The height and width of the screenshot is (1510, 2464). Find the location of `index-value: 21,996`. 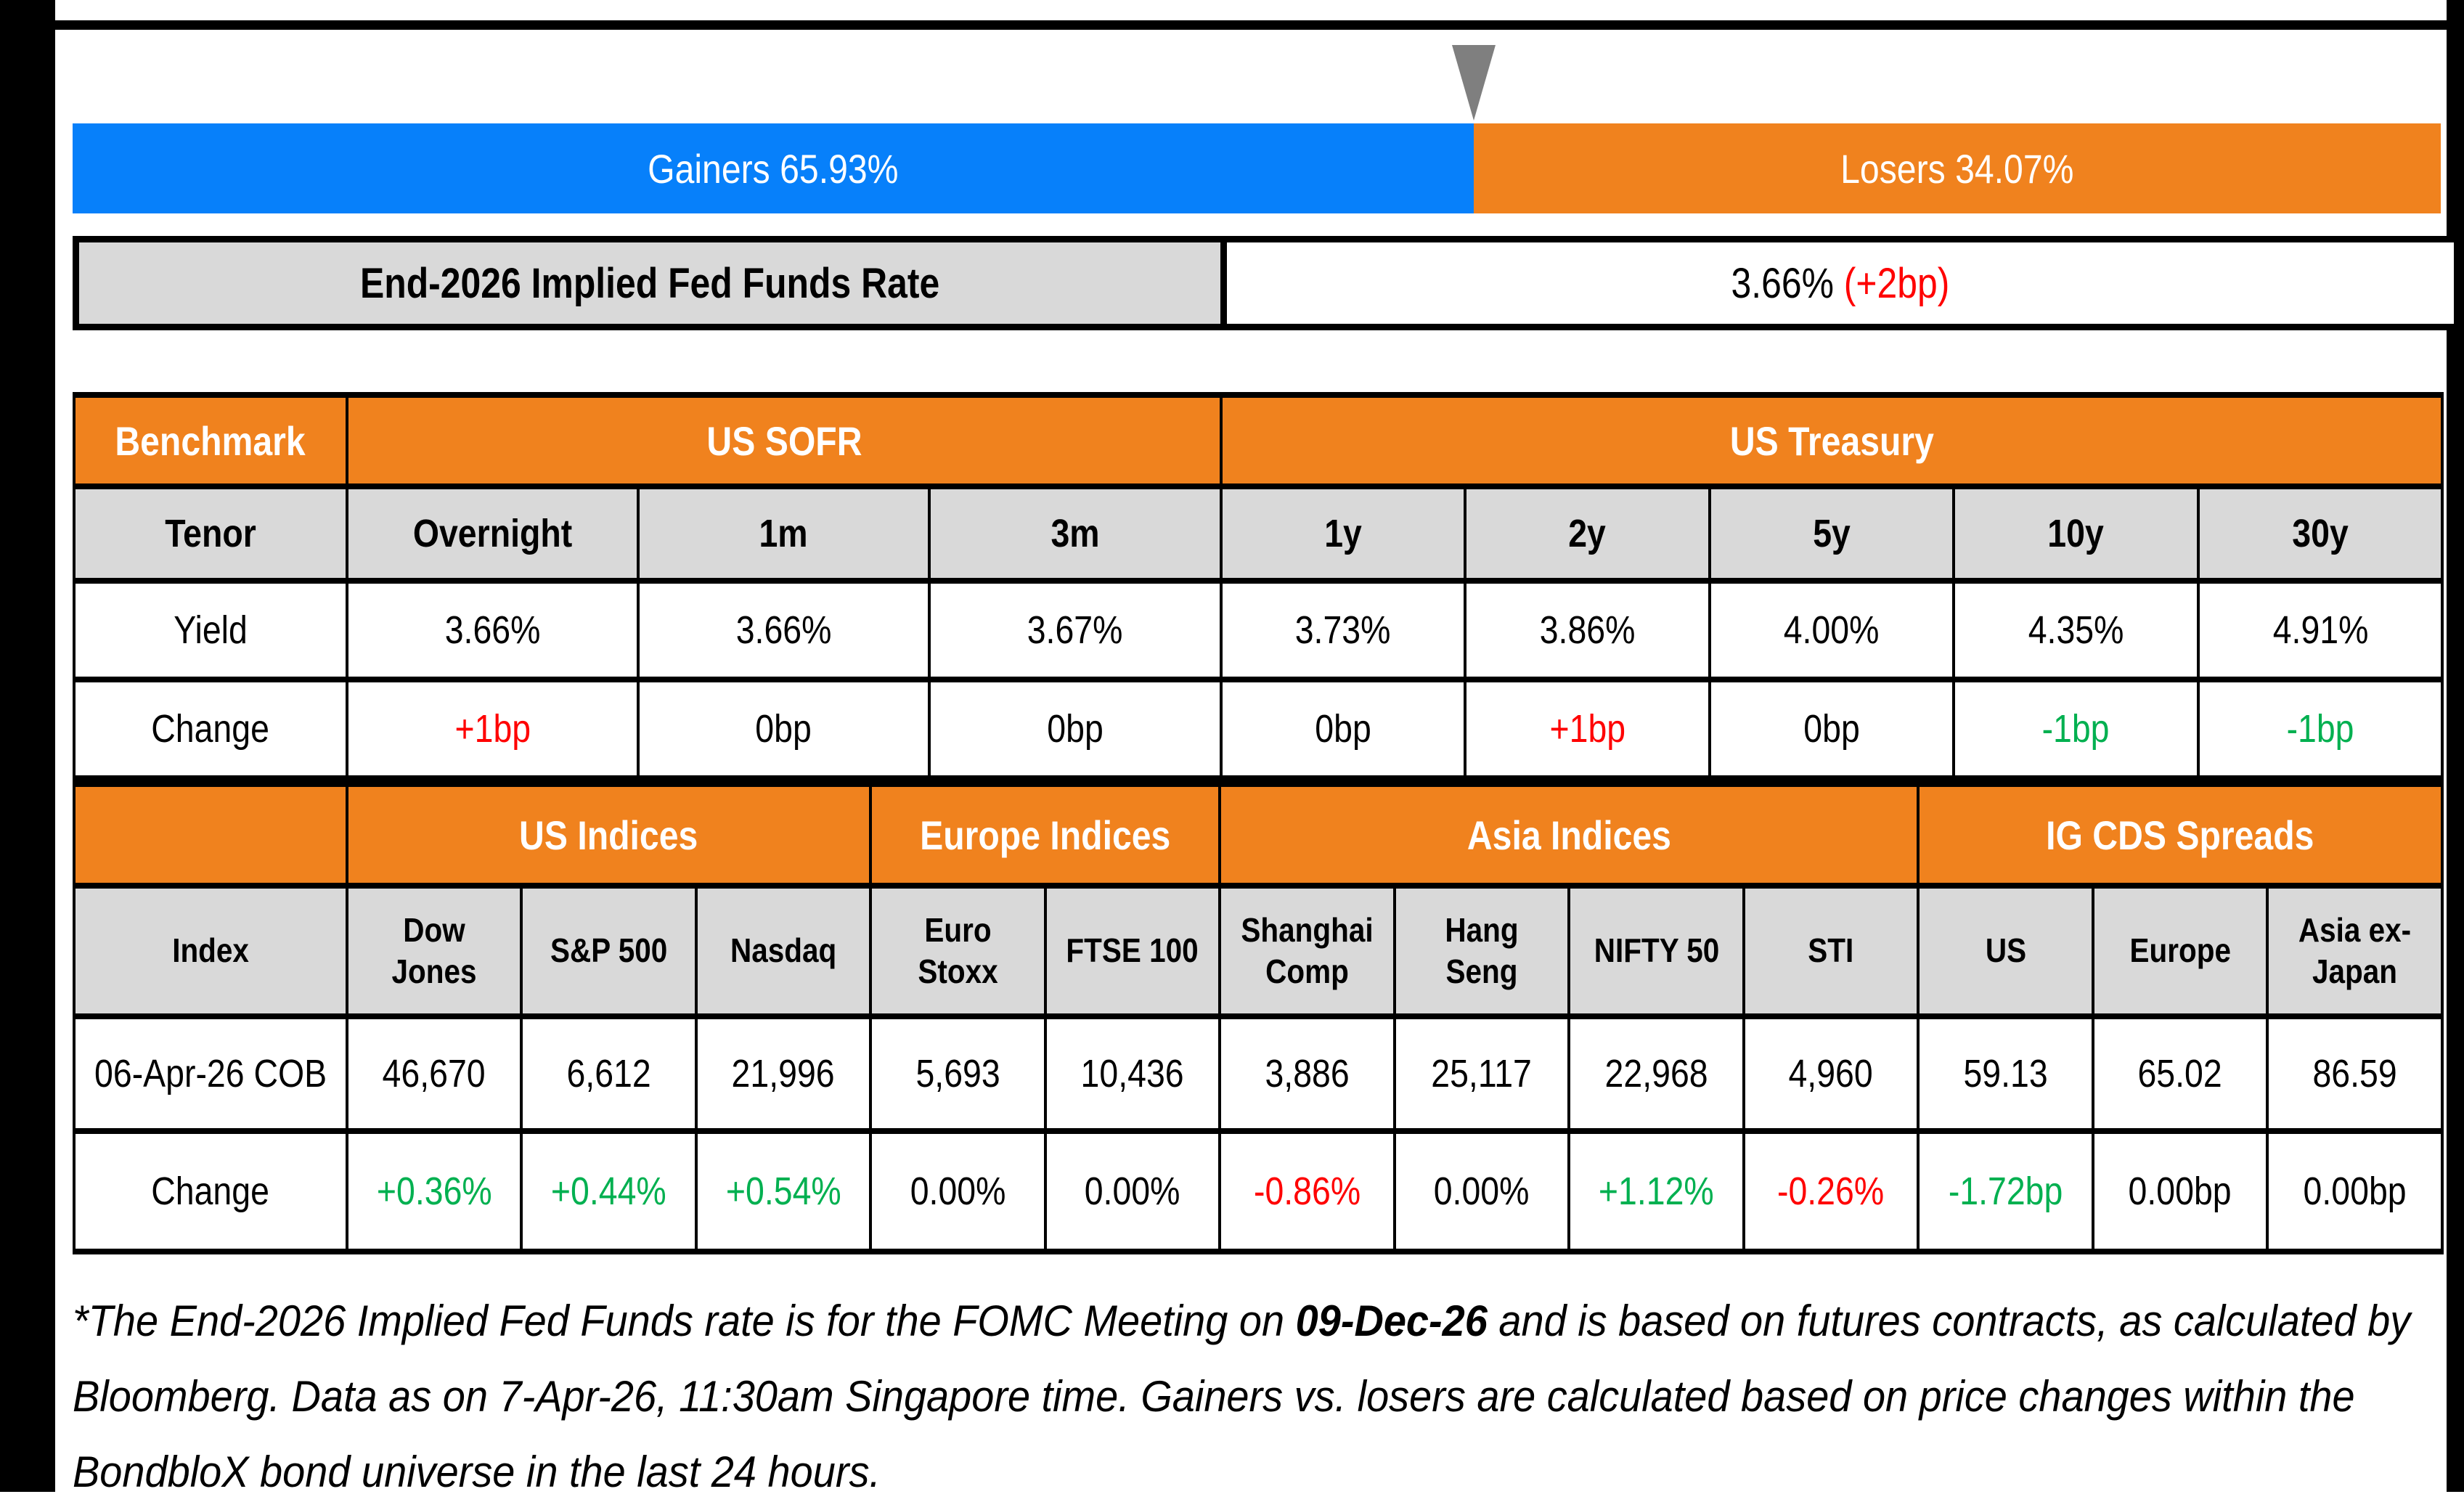

index-value: 21,996 is located at coordinates (783, 1073).